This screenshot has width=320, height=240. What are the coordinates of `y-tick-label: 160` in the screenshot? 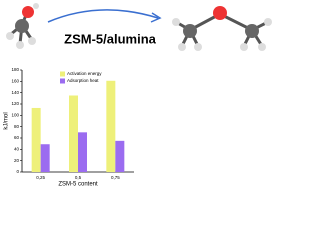 It's located at (15, 81).